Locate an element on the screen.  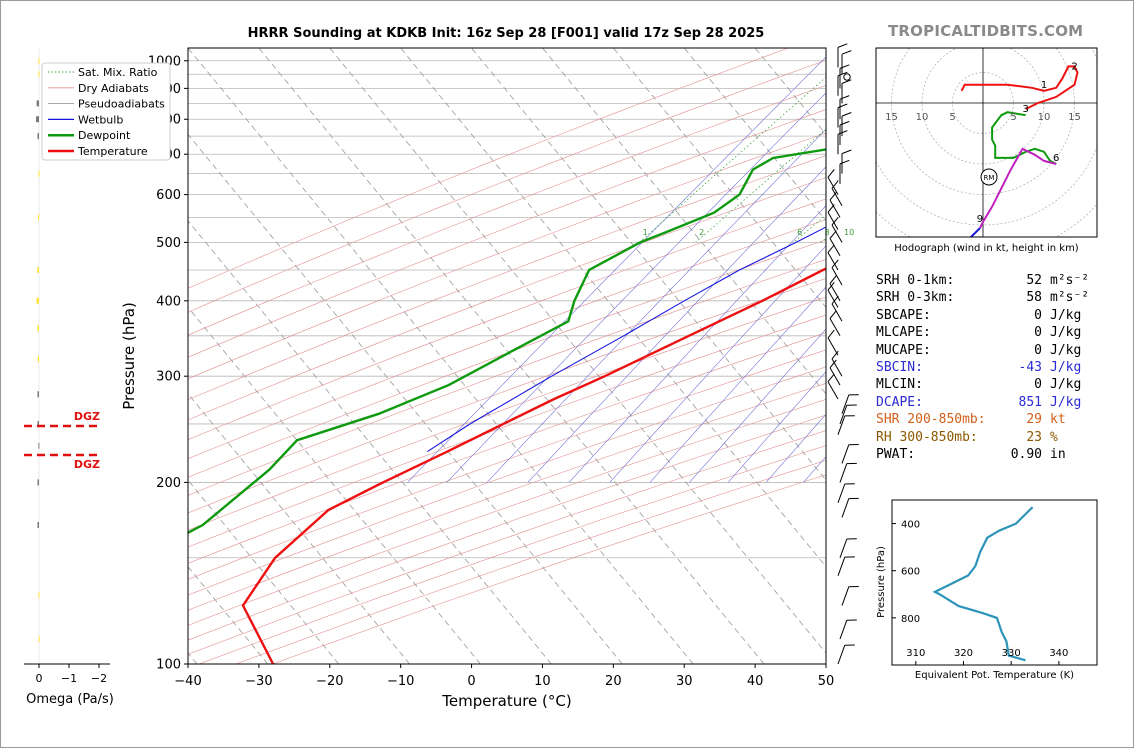
index-row: SRH 0-3km: 58 m²s⁻² is located at coordinates (982, 297).